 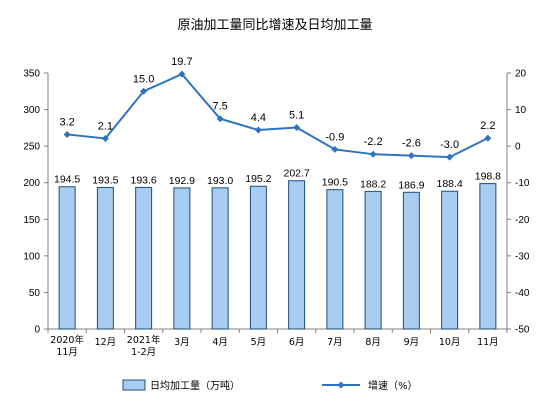 What do you see at coordinates (487, 126) in the screenshot?
I see `growth-value-label: 2.2` at bounding box center [487, 126].